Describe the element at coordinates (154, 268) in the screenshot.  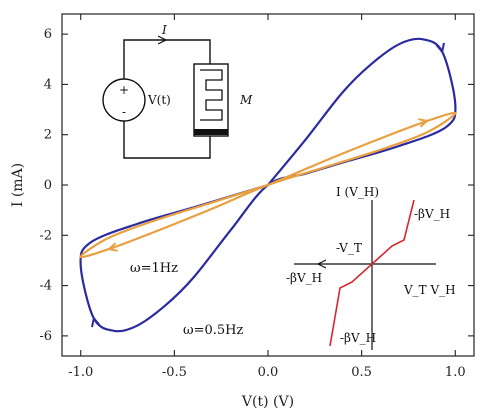
I see `annotation-1hz: ω=1Hz` at that location.